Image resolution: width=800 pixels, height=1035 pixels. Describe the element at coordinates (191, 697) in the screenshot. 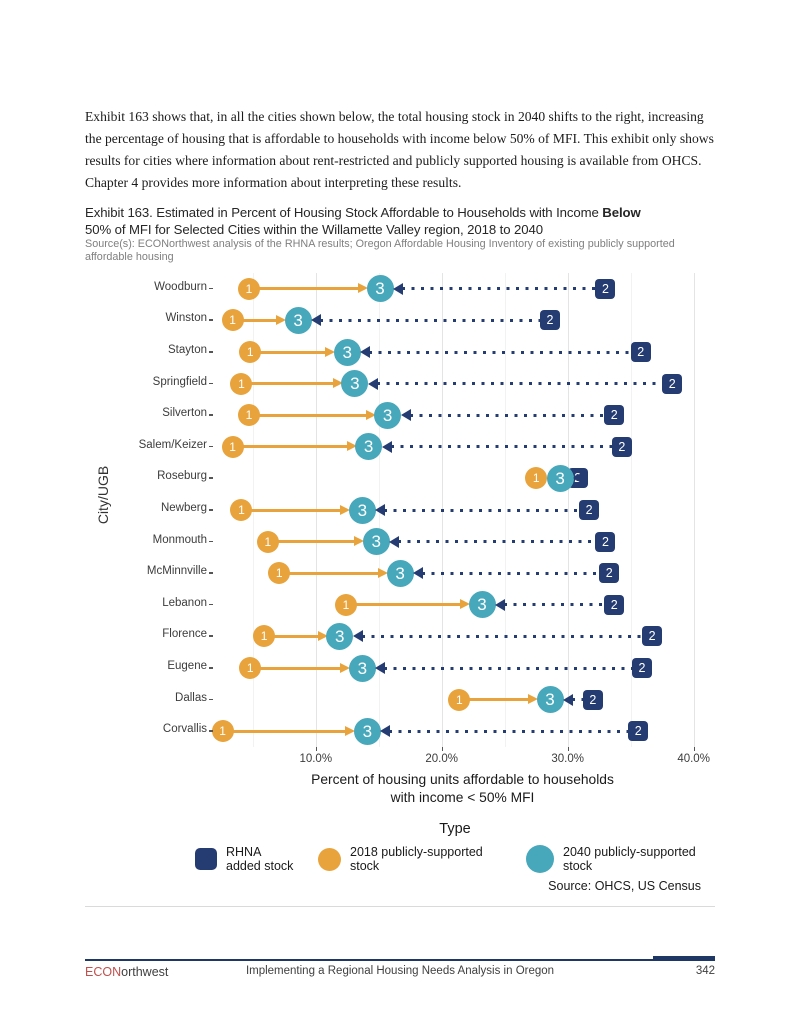

I see `city-label: Dallas` at that location.